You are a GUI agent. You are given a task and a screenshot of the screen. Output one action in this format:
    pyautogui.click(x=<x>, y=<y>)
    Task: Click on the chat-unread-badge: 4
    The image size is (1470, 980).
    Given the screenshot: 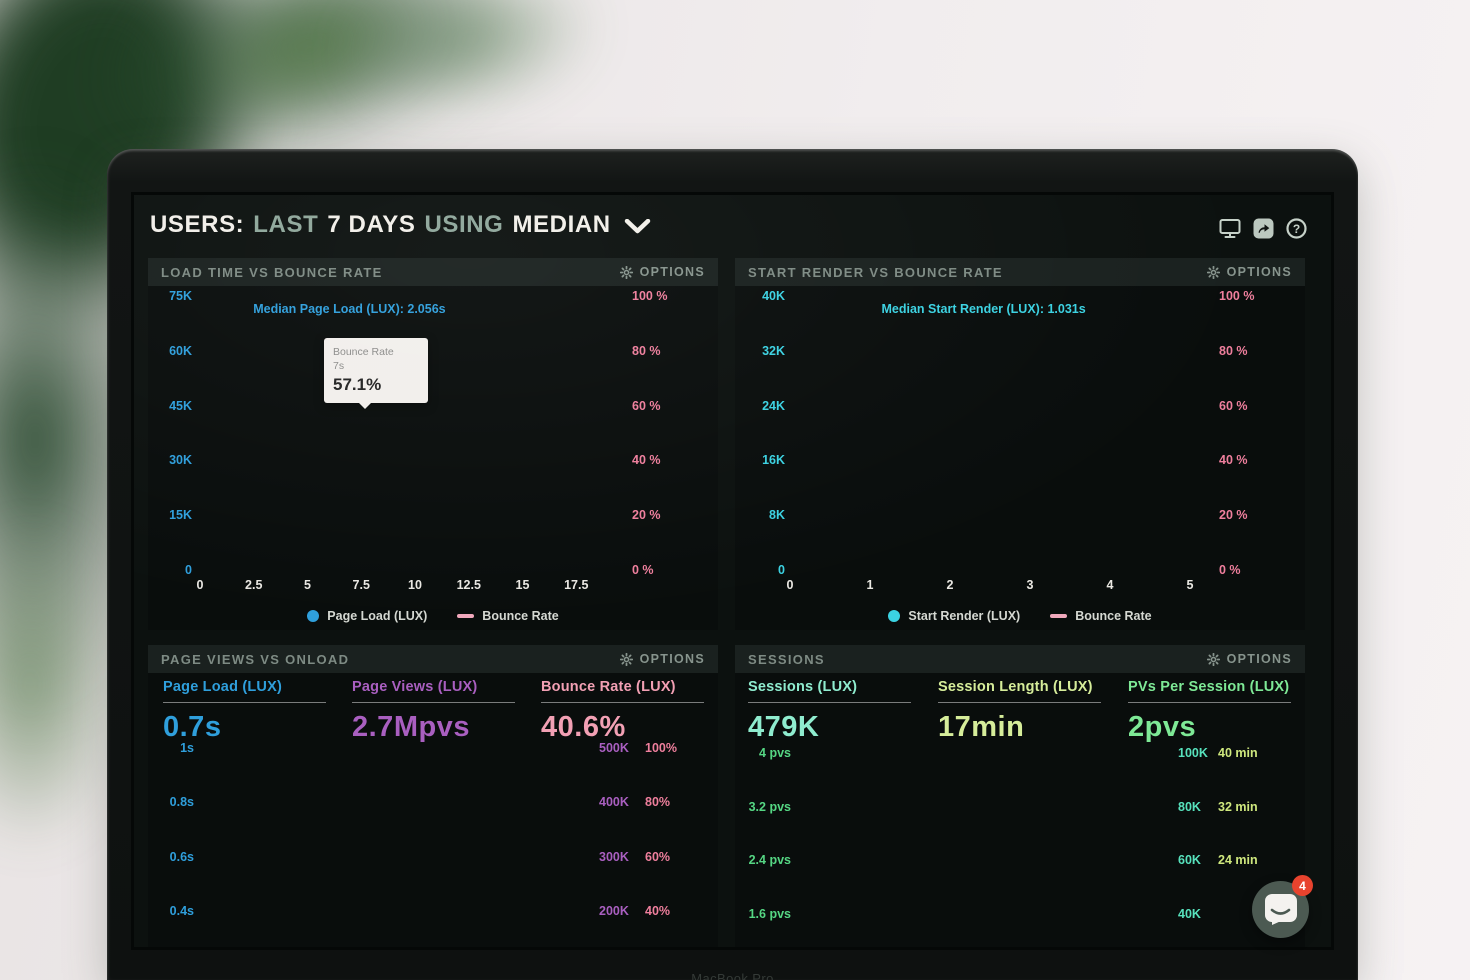 What is the action you would take?
    pyautogui.click(x=1302, y=885)
    